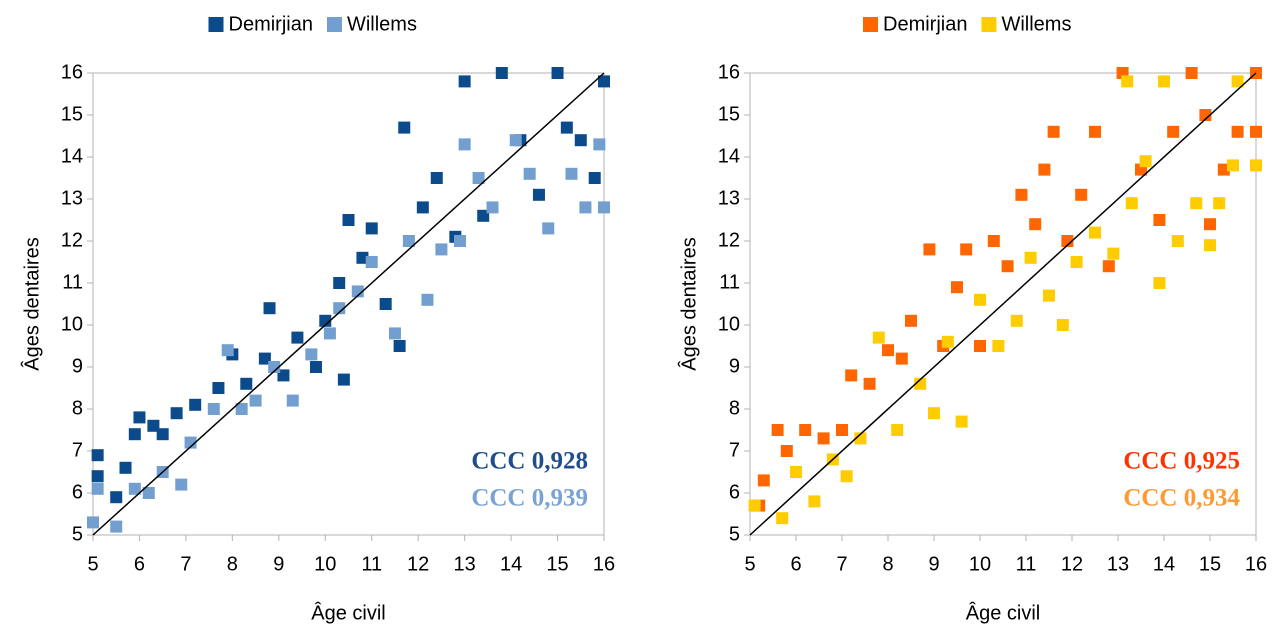 This screenshot has width=1275, height=628. What do you see at coordinates (465, 564) in the screenshot?
I see `x-tick-label: 13` at bounding box center [465, 564].